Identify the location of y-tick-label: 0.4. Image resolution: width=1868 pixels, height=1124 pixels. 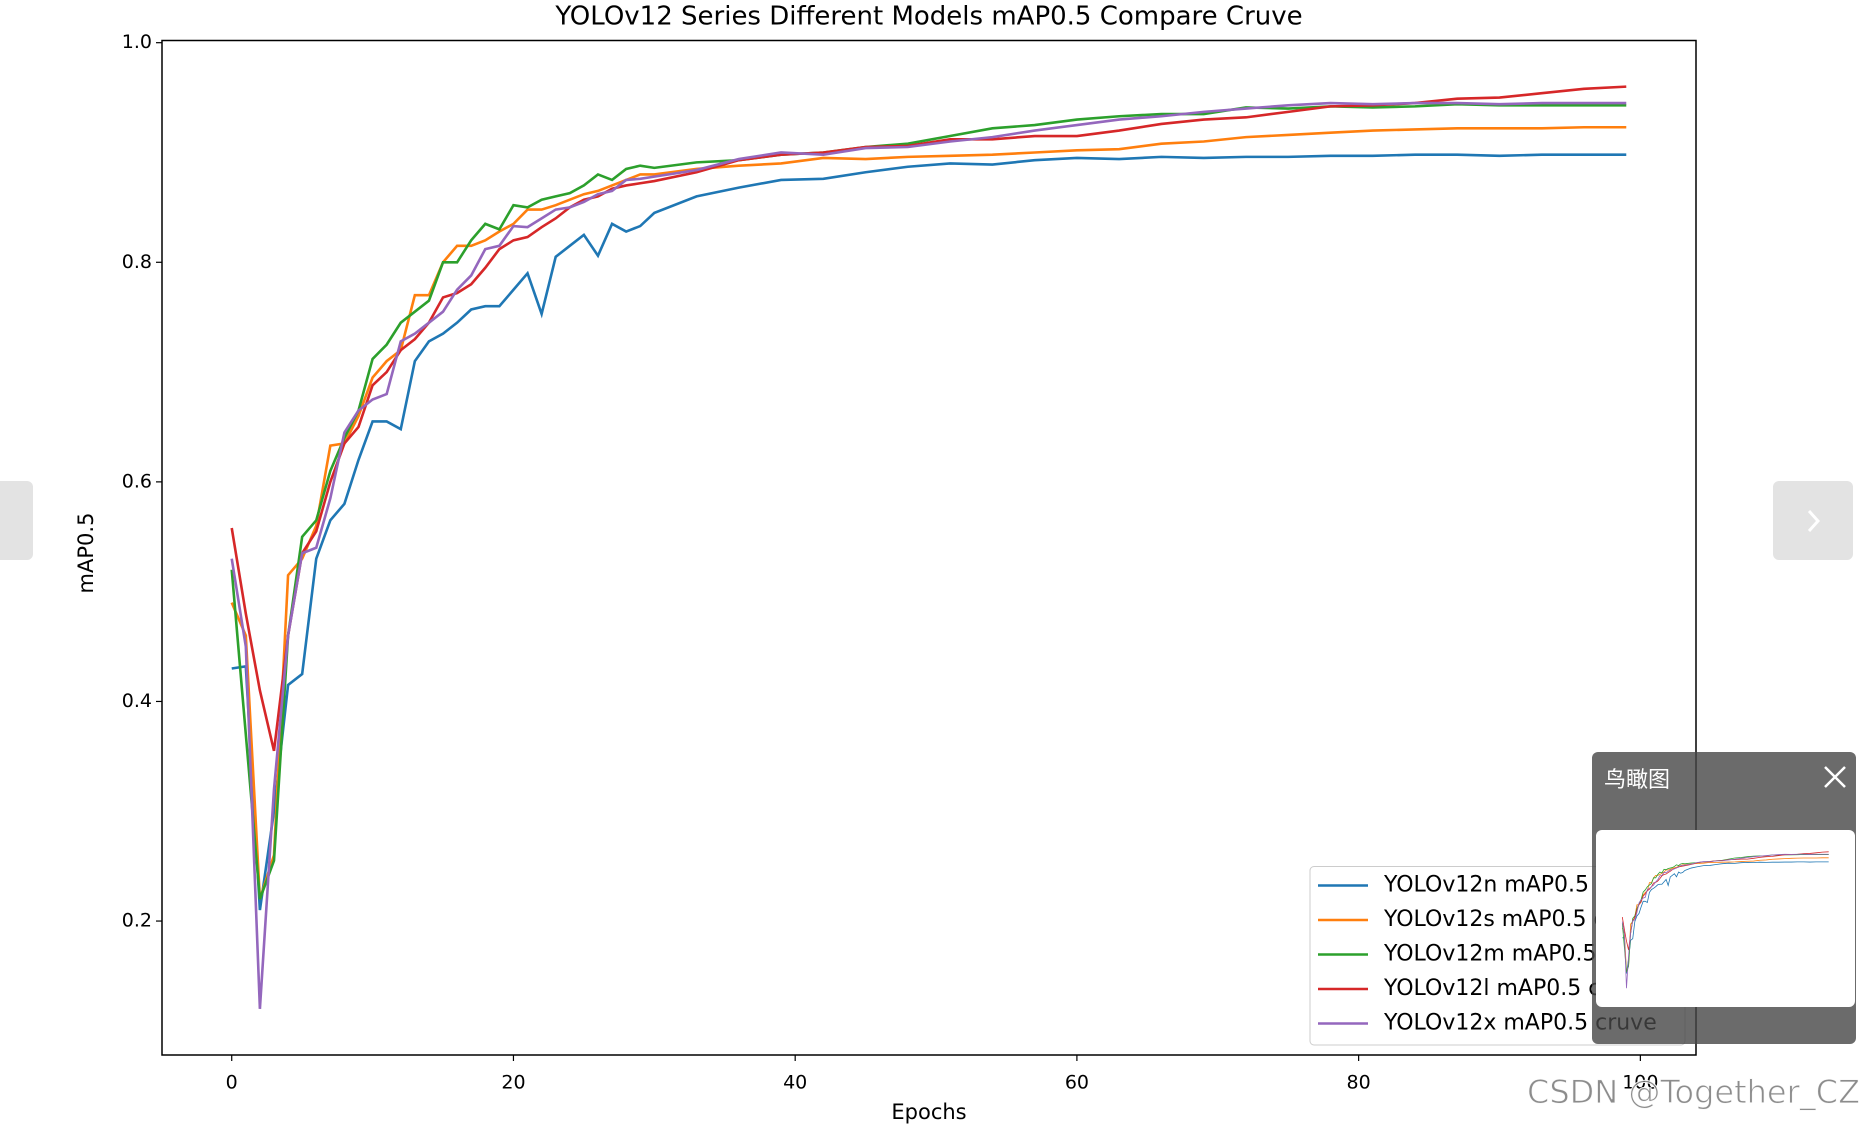
(137, 701).